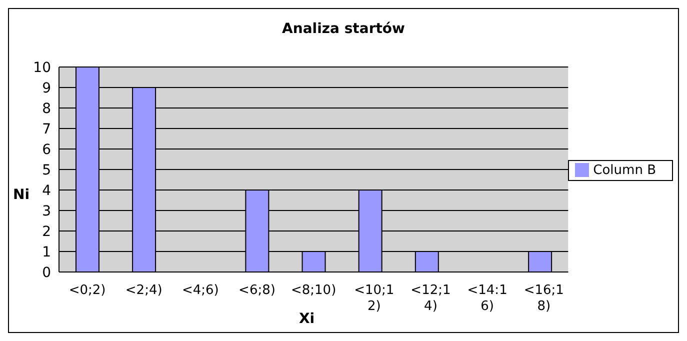  What do you see at coordinates (430, 298) in the screenshot?
I see `x-tick-label: <12;14)` at bounding box center [430, 298].